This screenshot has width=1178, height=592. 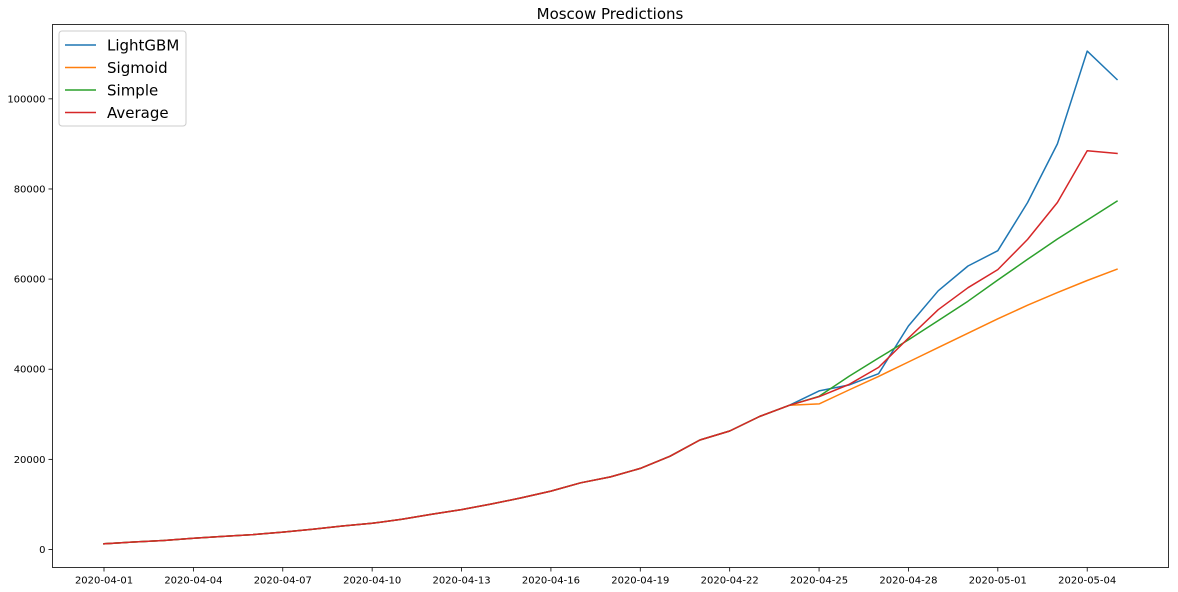 I want to click on y-axis: 0 20000 40000 60000 80000 100000, so click(x=30, y=325).